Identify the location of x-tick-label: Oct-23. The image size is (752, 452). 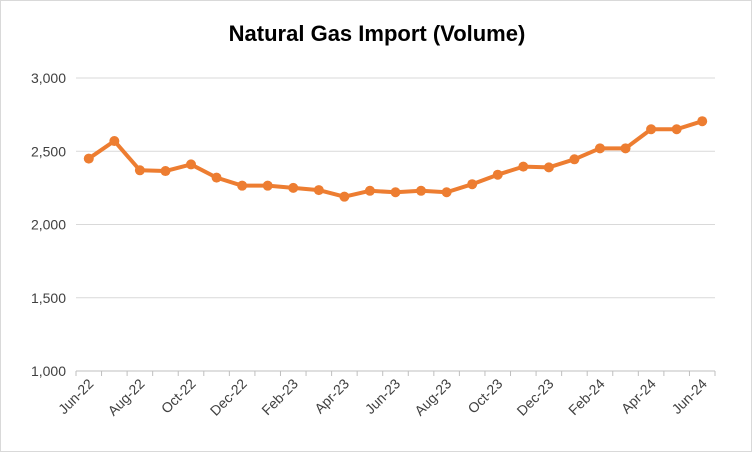
(484, 395).